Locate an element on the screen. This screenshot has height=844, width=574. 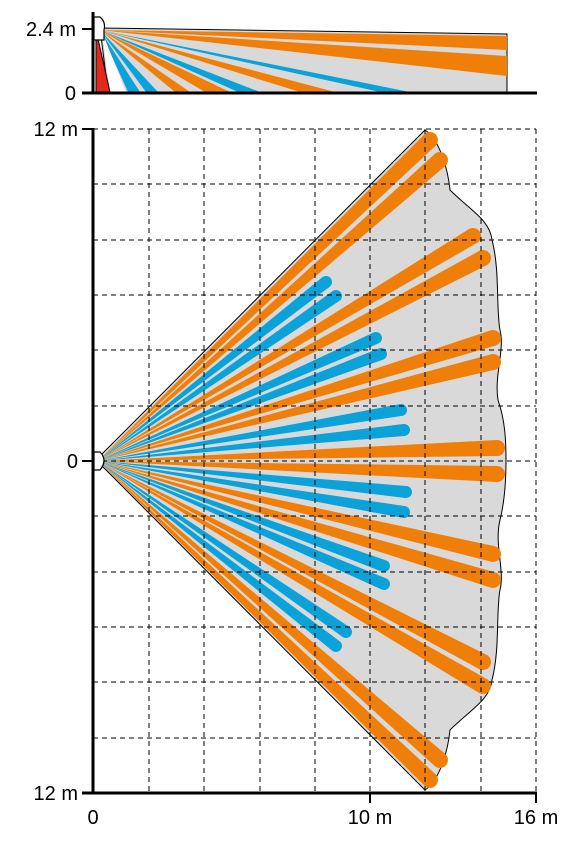
top-x-label-16: 16 m is located at coordinates (536, 818).